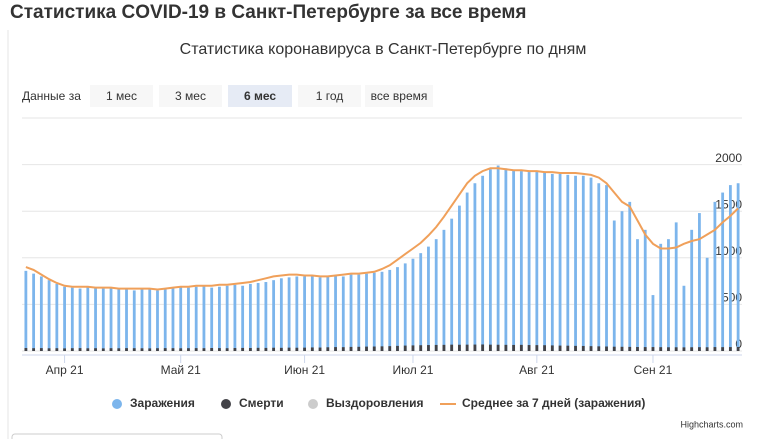 This screenshot has height=439, width=771. Describe the element at coordinates (162, 403) in the screenshot. I see `legend-label: Заражения` at that location.